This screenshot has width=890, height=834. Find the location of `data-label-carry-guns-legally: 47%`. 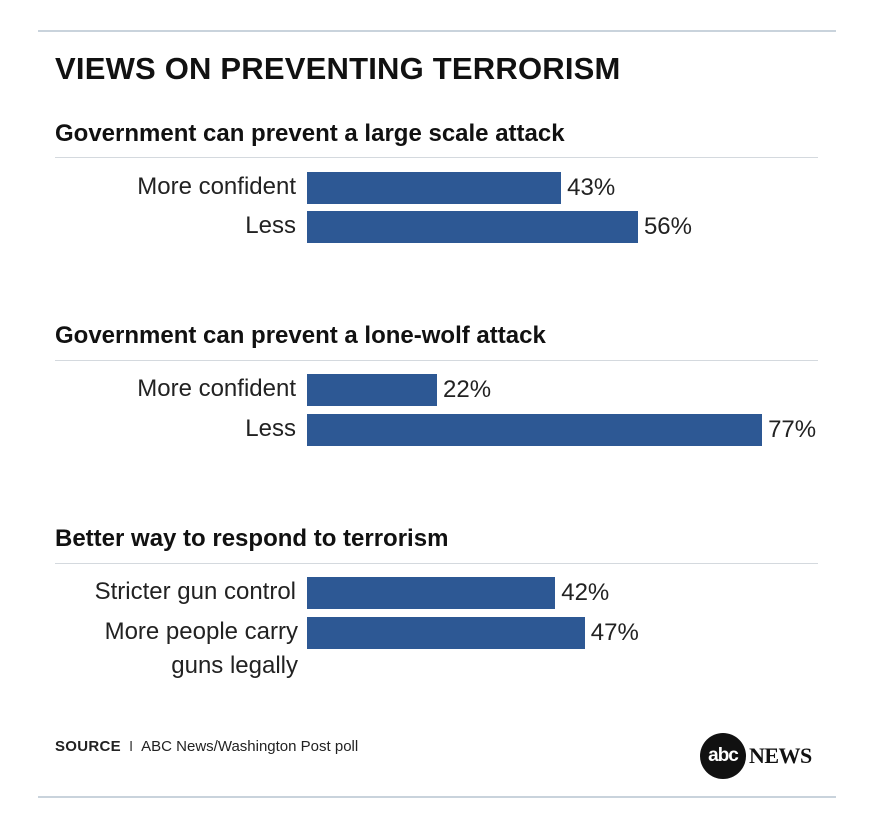

data-label-carry-guns-legally: 47% is located at coordinates (614, 632).